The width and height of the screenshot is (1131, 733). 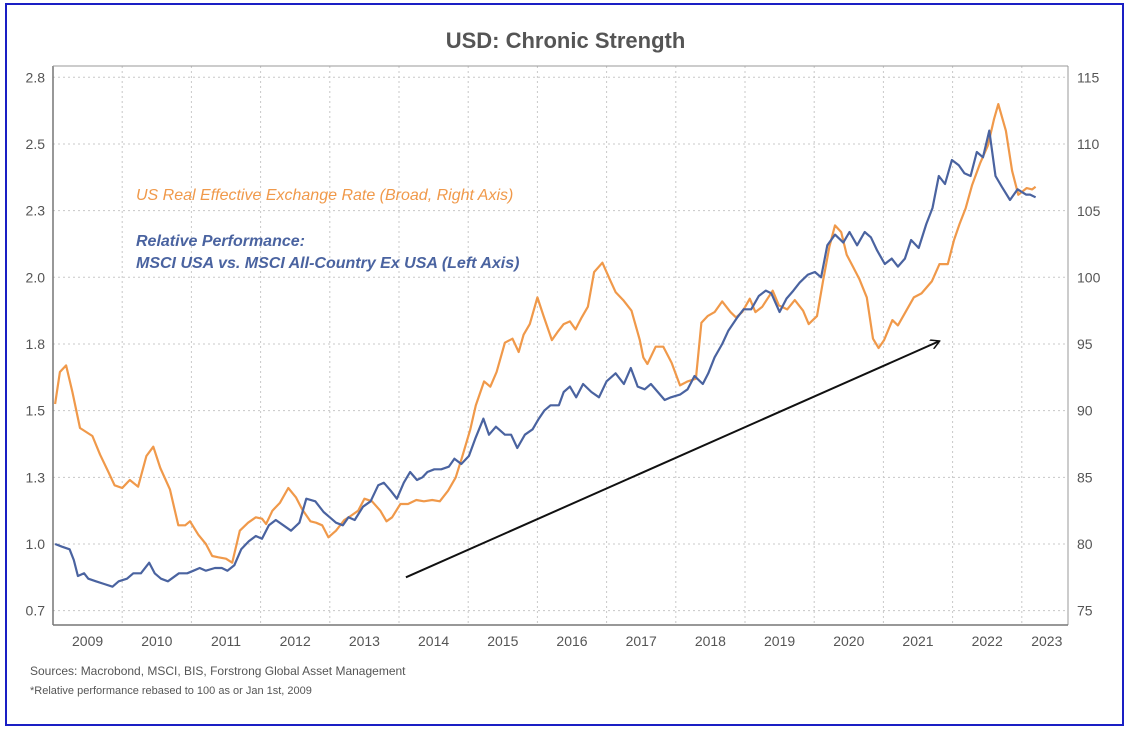 I want to click on x-tick-label: 2016, so click(x=571, y=641).